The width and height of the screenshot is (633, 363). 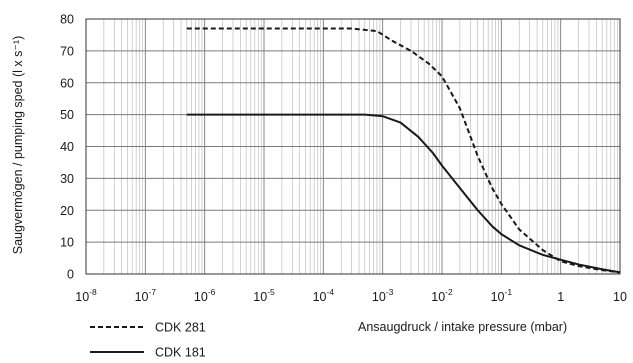 I want to click on x-tick-label: 10⁻⁸, so click(x=86, y=295).